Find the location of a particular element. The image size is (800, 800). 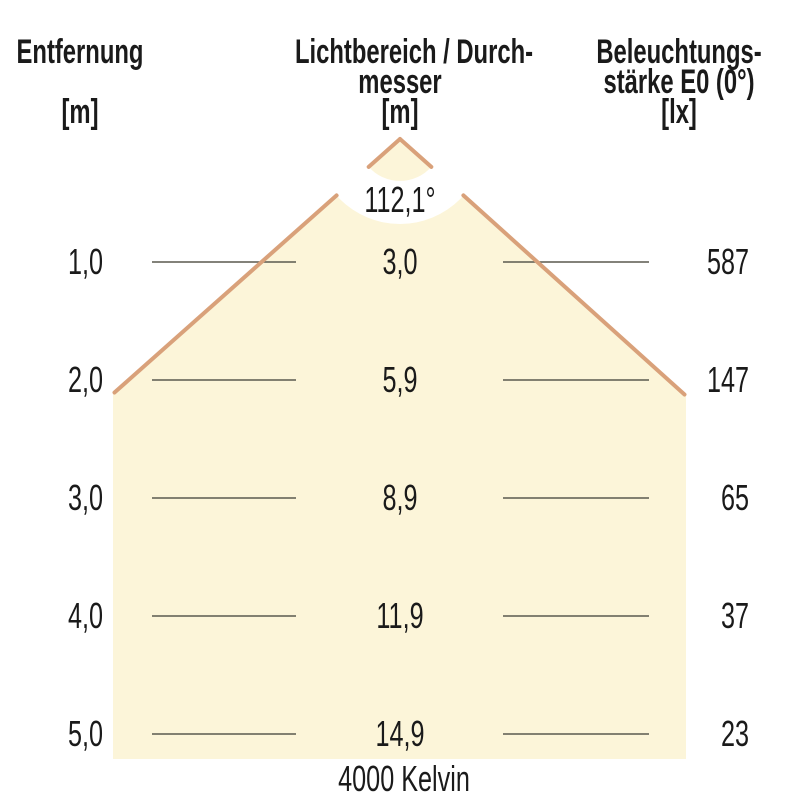

header-distance-title: Entfernung is located at coordinates (80, 52).